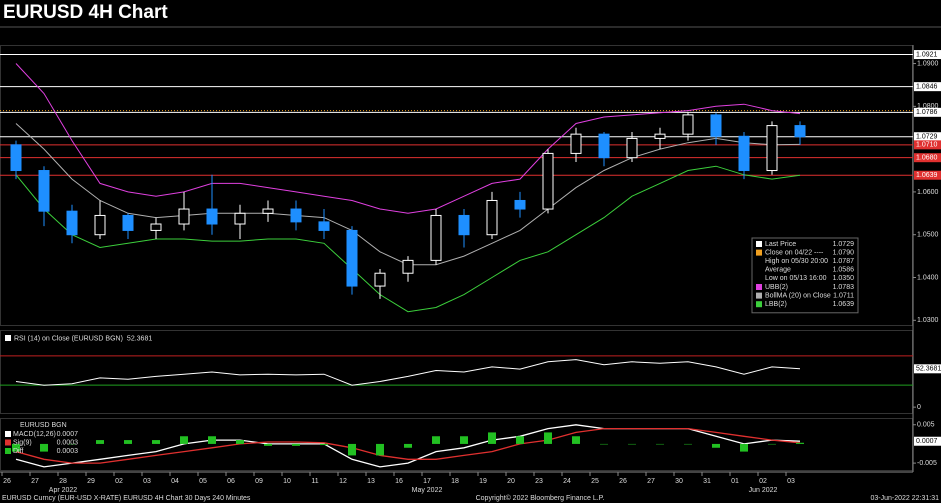 The height and width of the screenshot is (503, 941). Describe the element at coordinates (35, 481) in the screenshot. I see `x-tick-label: 27` at that location.